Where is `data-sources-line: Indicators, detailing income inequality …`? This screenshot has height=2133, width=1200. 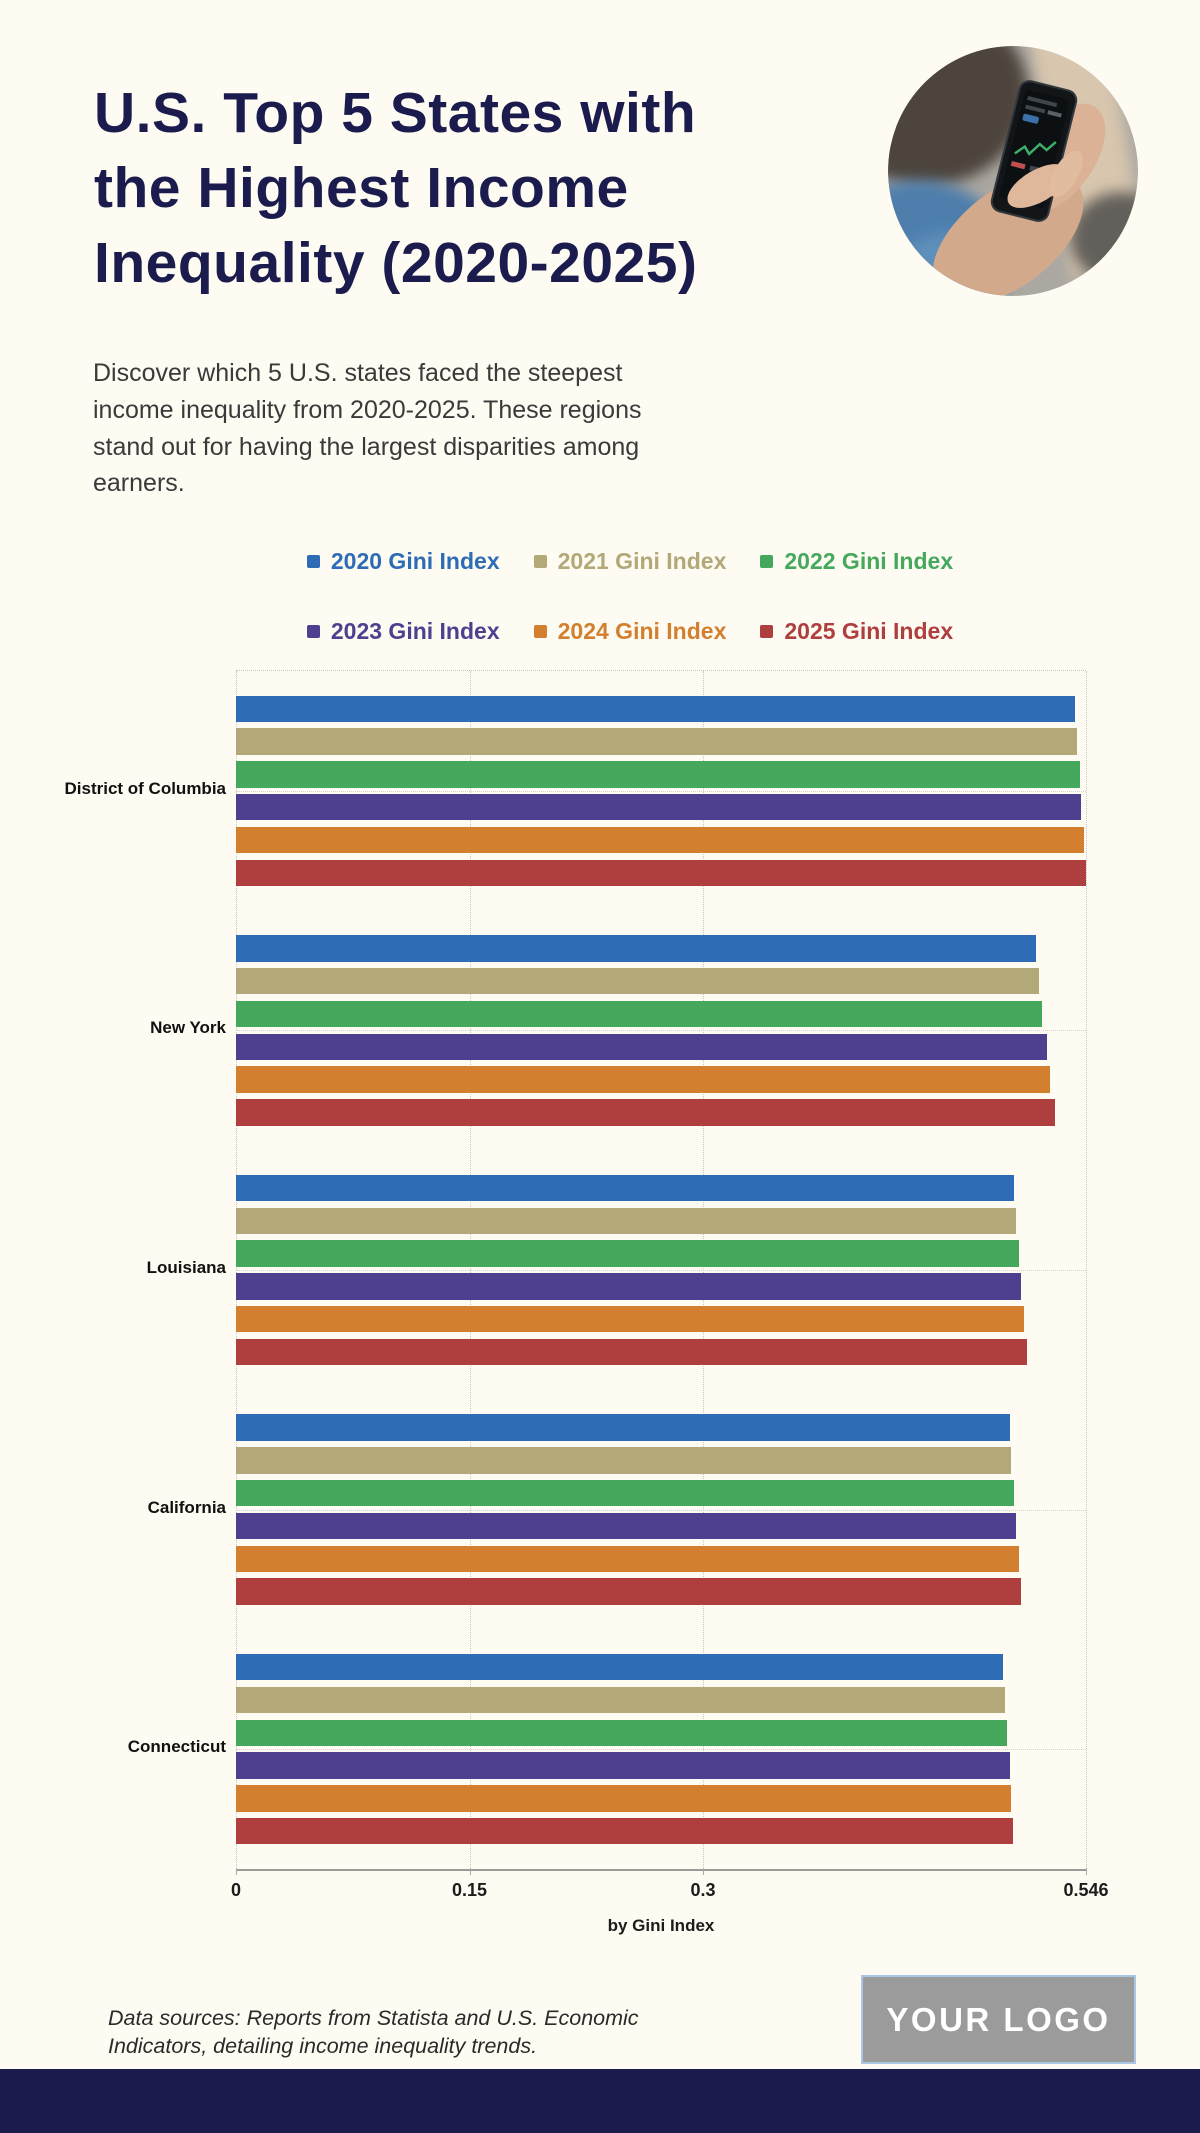 data-sources-line: Indicators, detailing income inequality … is located at coordinates (323, 2046).